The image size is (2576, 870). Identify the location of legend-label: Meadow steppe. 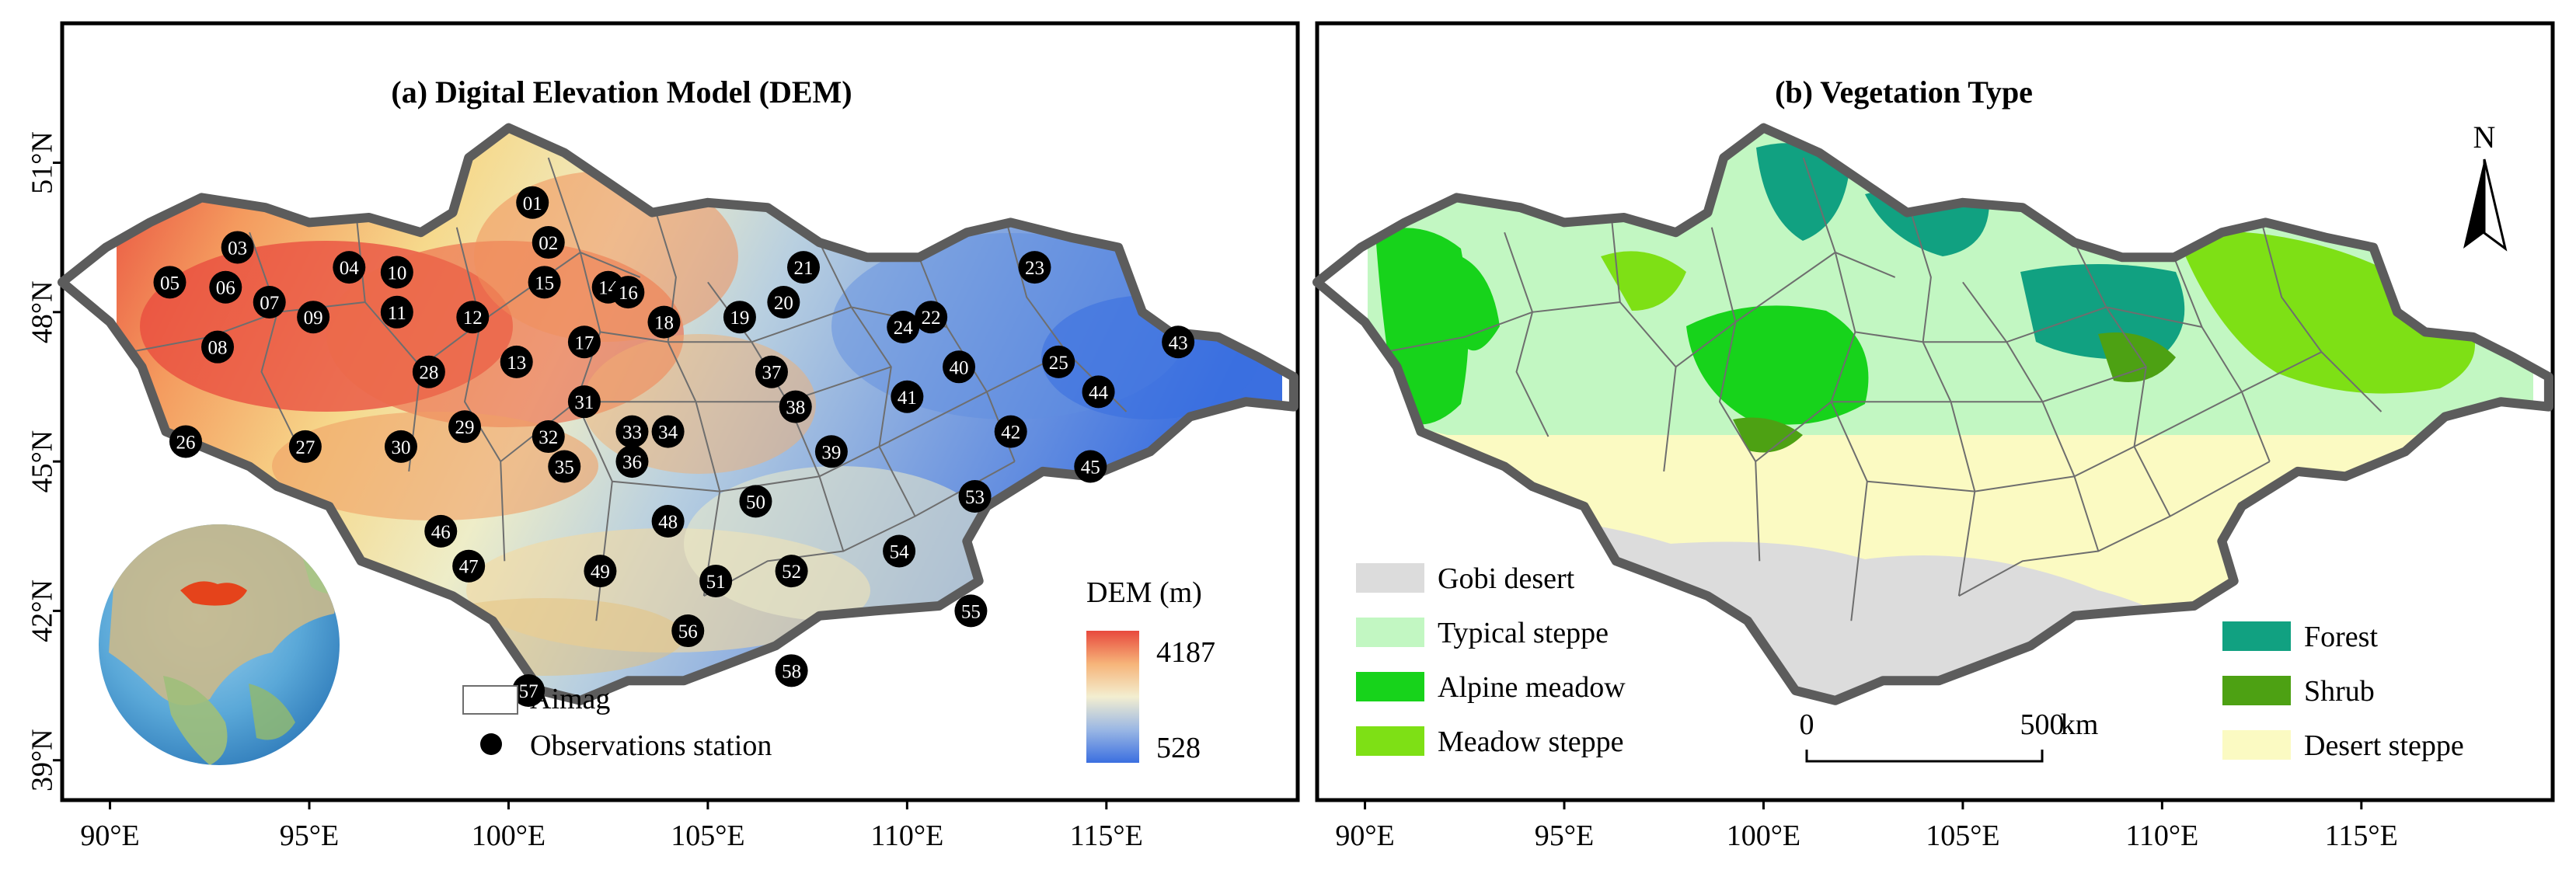
(1531, 742).